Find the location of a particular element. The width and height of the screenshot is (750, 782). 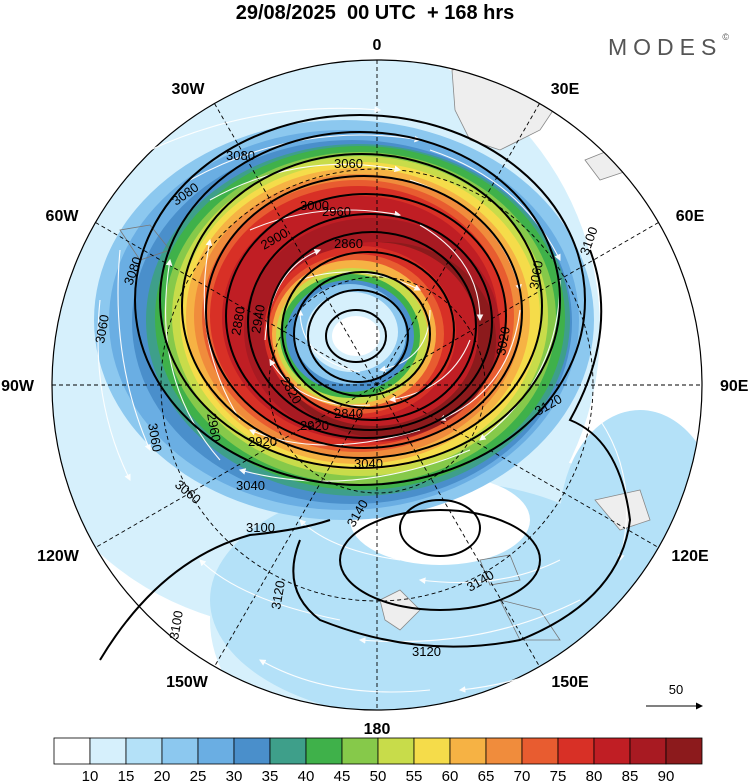

contour-label: 3020 is located at coordinates (503, 340).